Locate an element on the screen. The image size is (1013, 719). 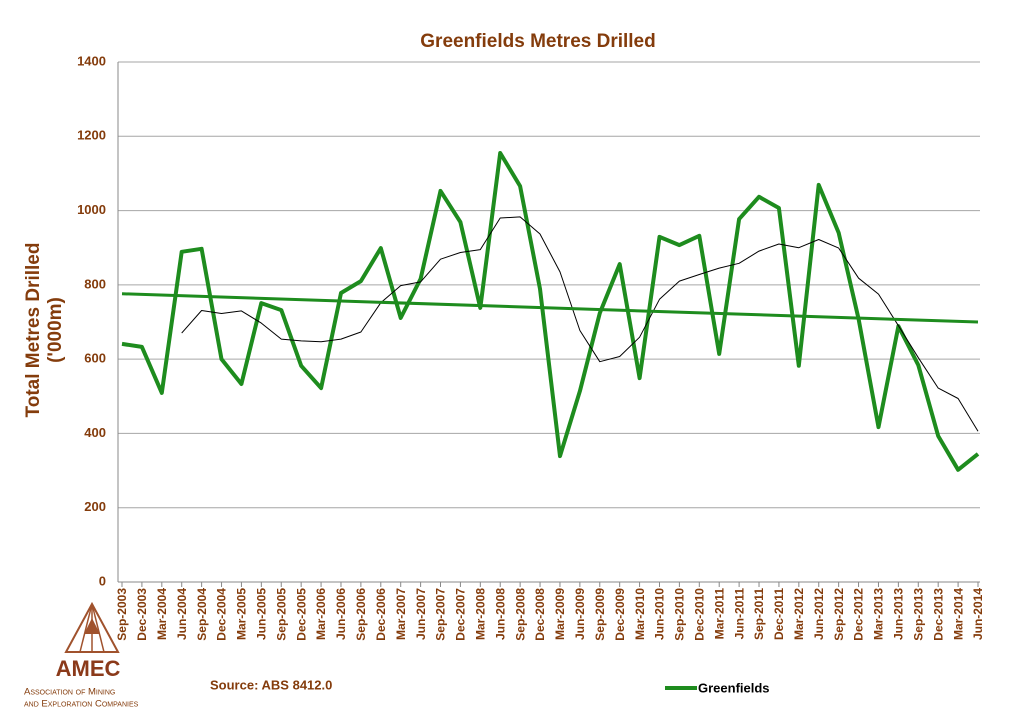
x-tick-label: Dec-2007 is located at coordinates (461, 614).